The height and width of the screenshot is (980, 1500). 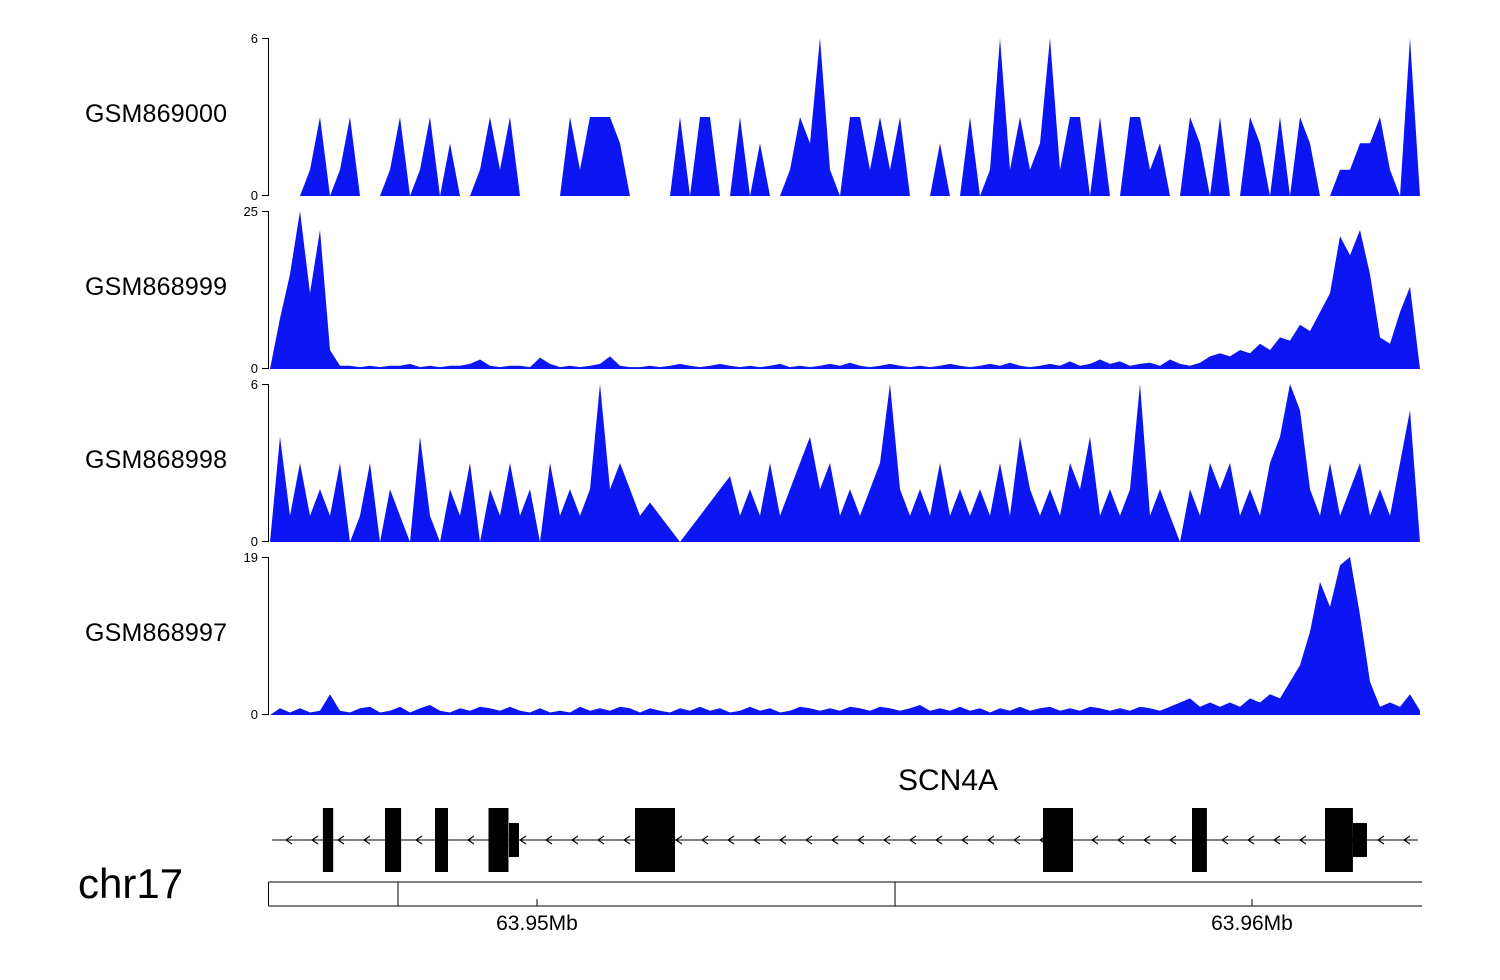 What do you see at coordinates (948, 780) in the screenshot?
I see `gene-name-label: SCN4A` at bounding box center [948, 780].